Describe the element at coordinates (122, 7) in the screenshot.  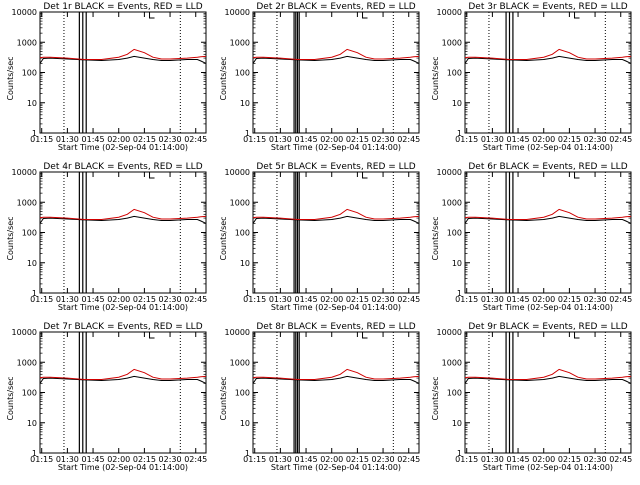
I see `panel-title: Det 1r BLACK = Events, RED = LLD` at that location.